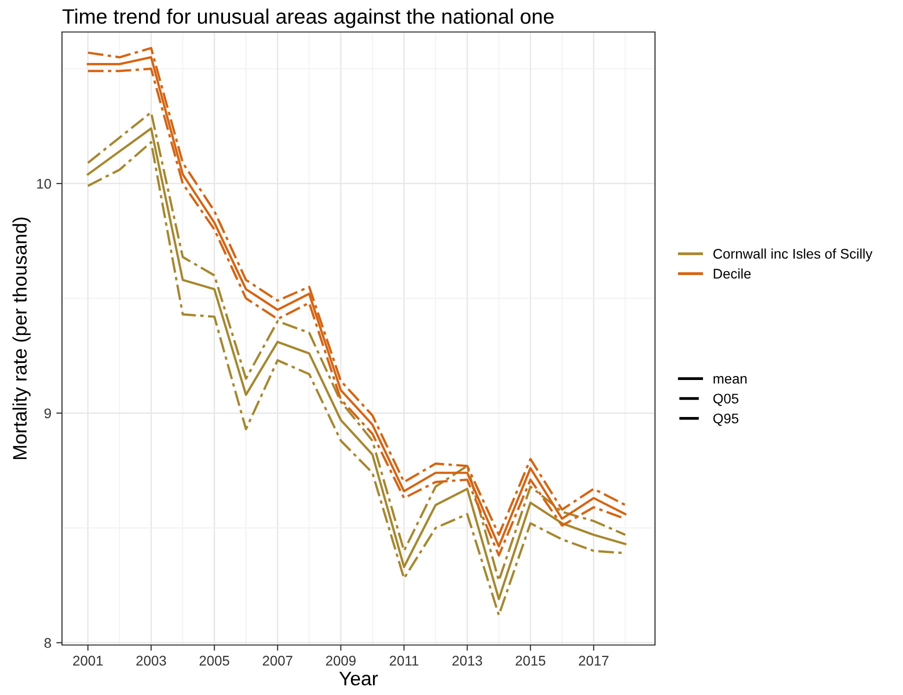 Image resolution: width=903 pixels, height=695 pixels. What do you see at coordinates (215, 661) in the screenshot?
I see `x-tick-label: 2005` at bounding box center [215, 661].